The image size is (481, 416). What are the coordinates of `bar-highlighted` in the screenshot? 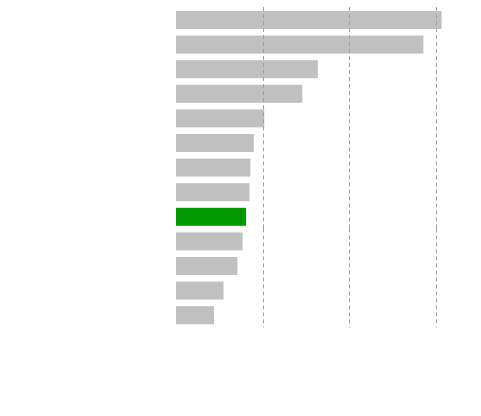 It's located at (211, 216).